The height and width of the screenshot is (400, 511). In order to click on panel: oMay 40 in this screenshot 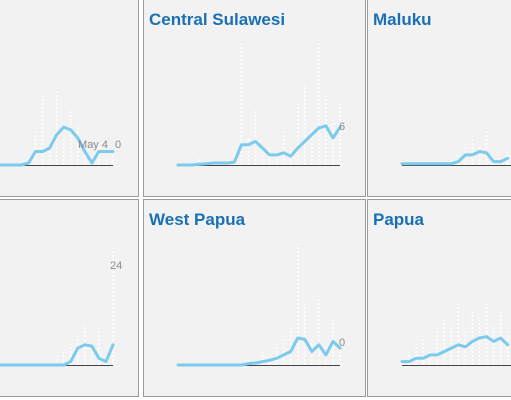, I will do `click(69, 98)`.